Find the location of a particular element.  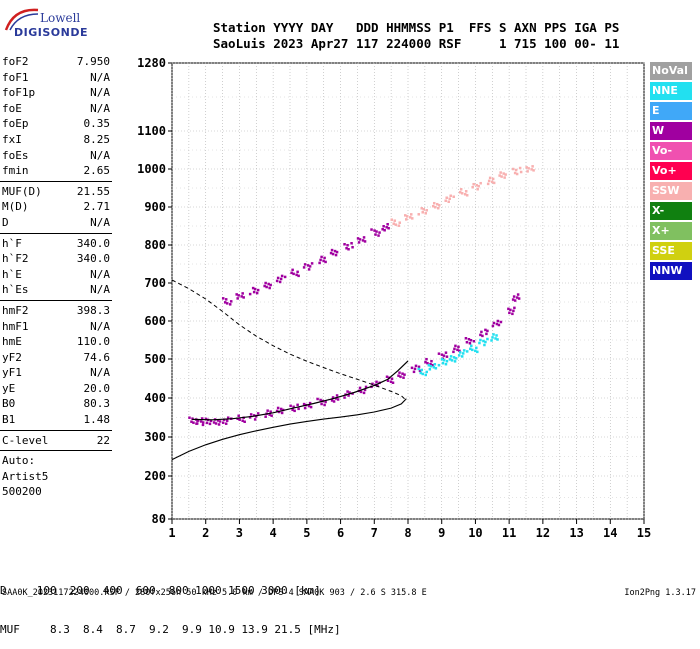

muf-d-value: 3000 is located at coordinates (274, 590).